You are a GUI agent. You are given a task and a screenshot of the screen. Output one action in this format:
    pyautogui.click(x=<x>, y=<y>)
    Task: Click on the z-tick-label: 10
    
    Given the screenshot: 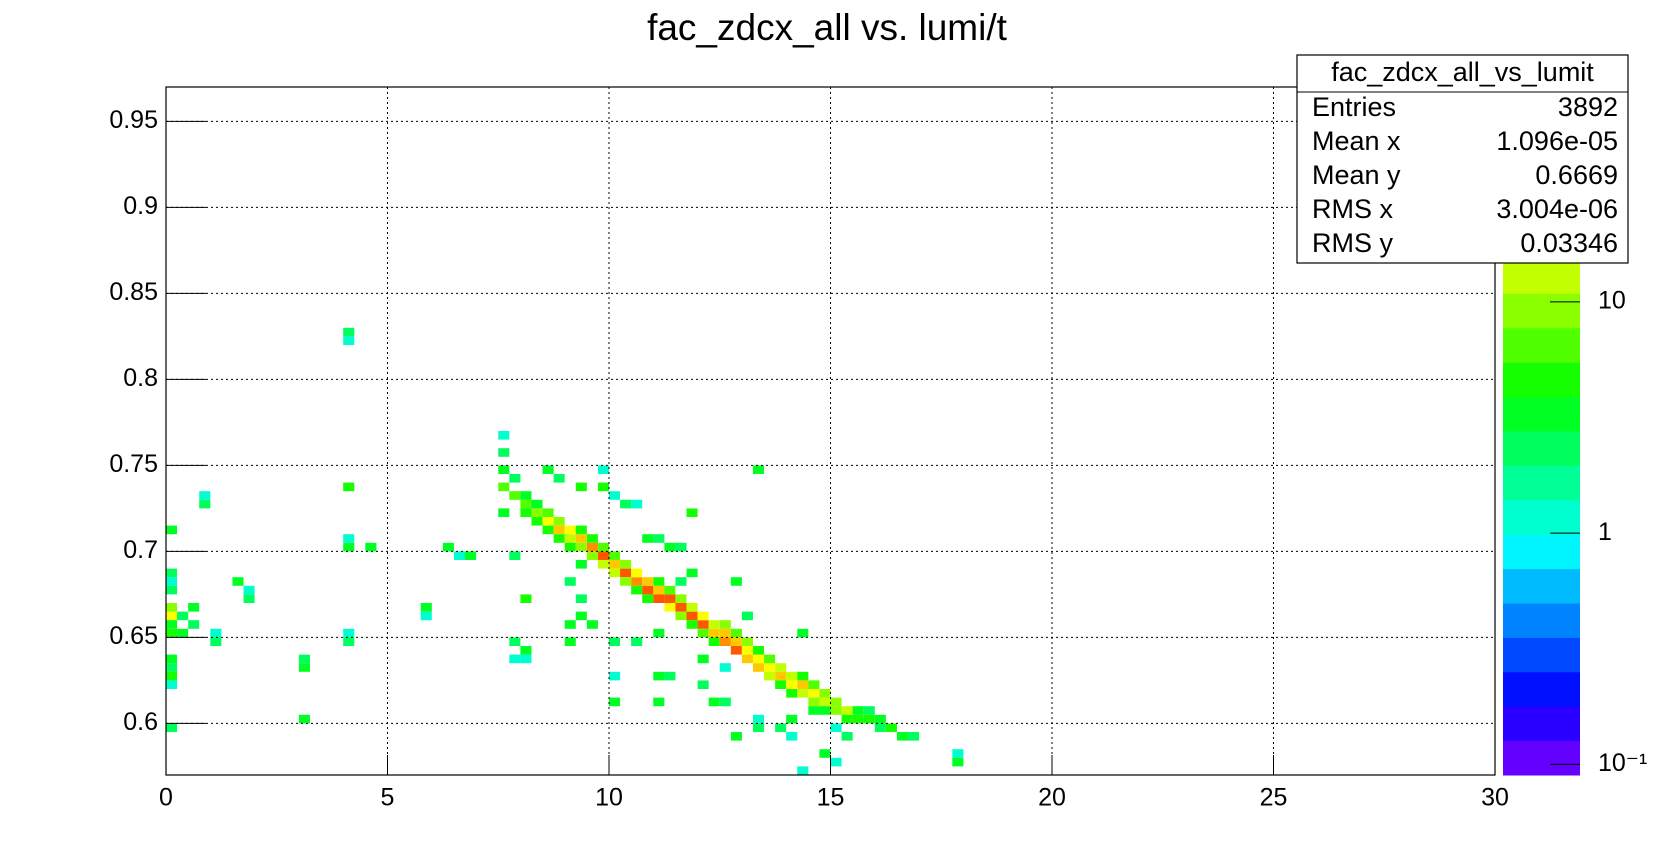 What is the action you would take?
    pyautogui.click(x=1612, y=301)
    